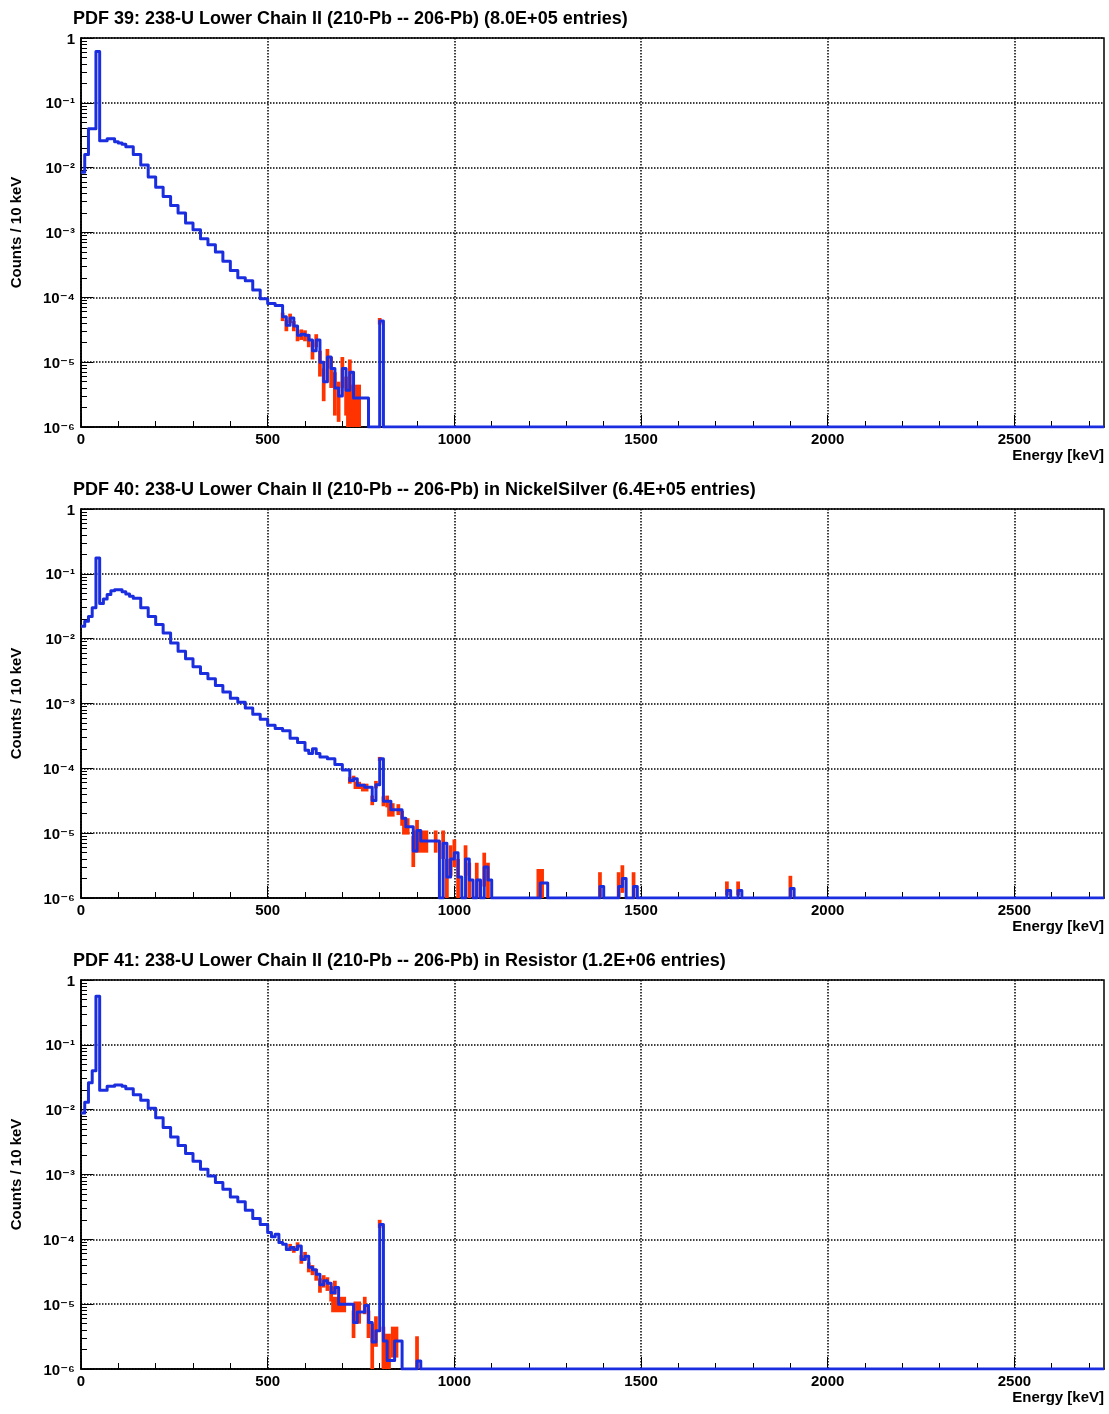 The image size is (1109, 1414). I want to click on chart-title: PDF 41: 238-U Lower Chain II (210-Pb -- 206-Pb) in Resistor (1.2E+06 entries), so click(399, 960).